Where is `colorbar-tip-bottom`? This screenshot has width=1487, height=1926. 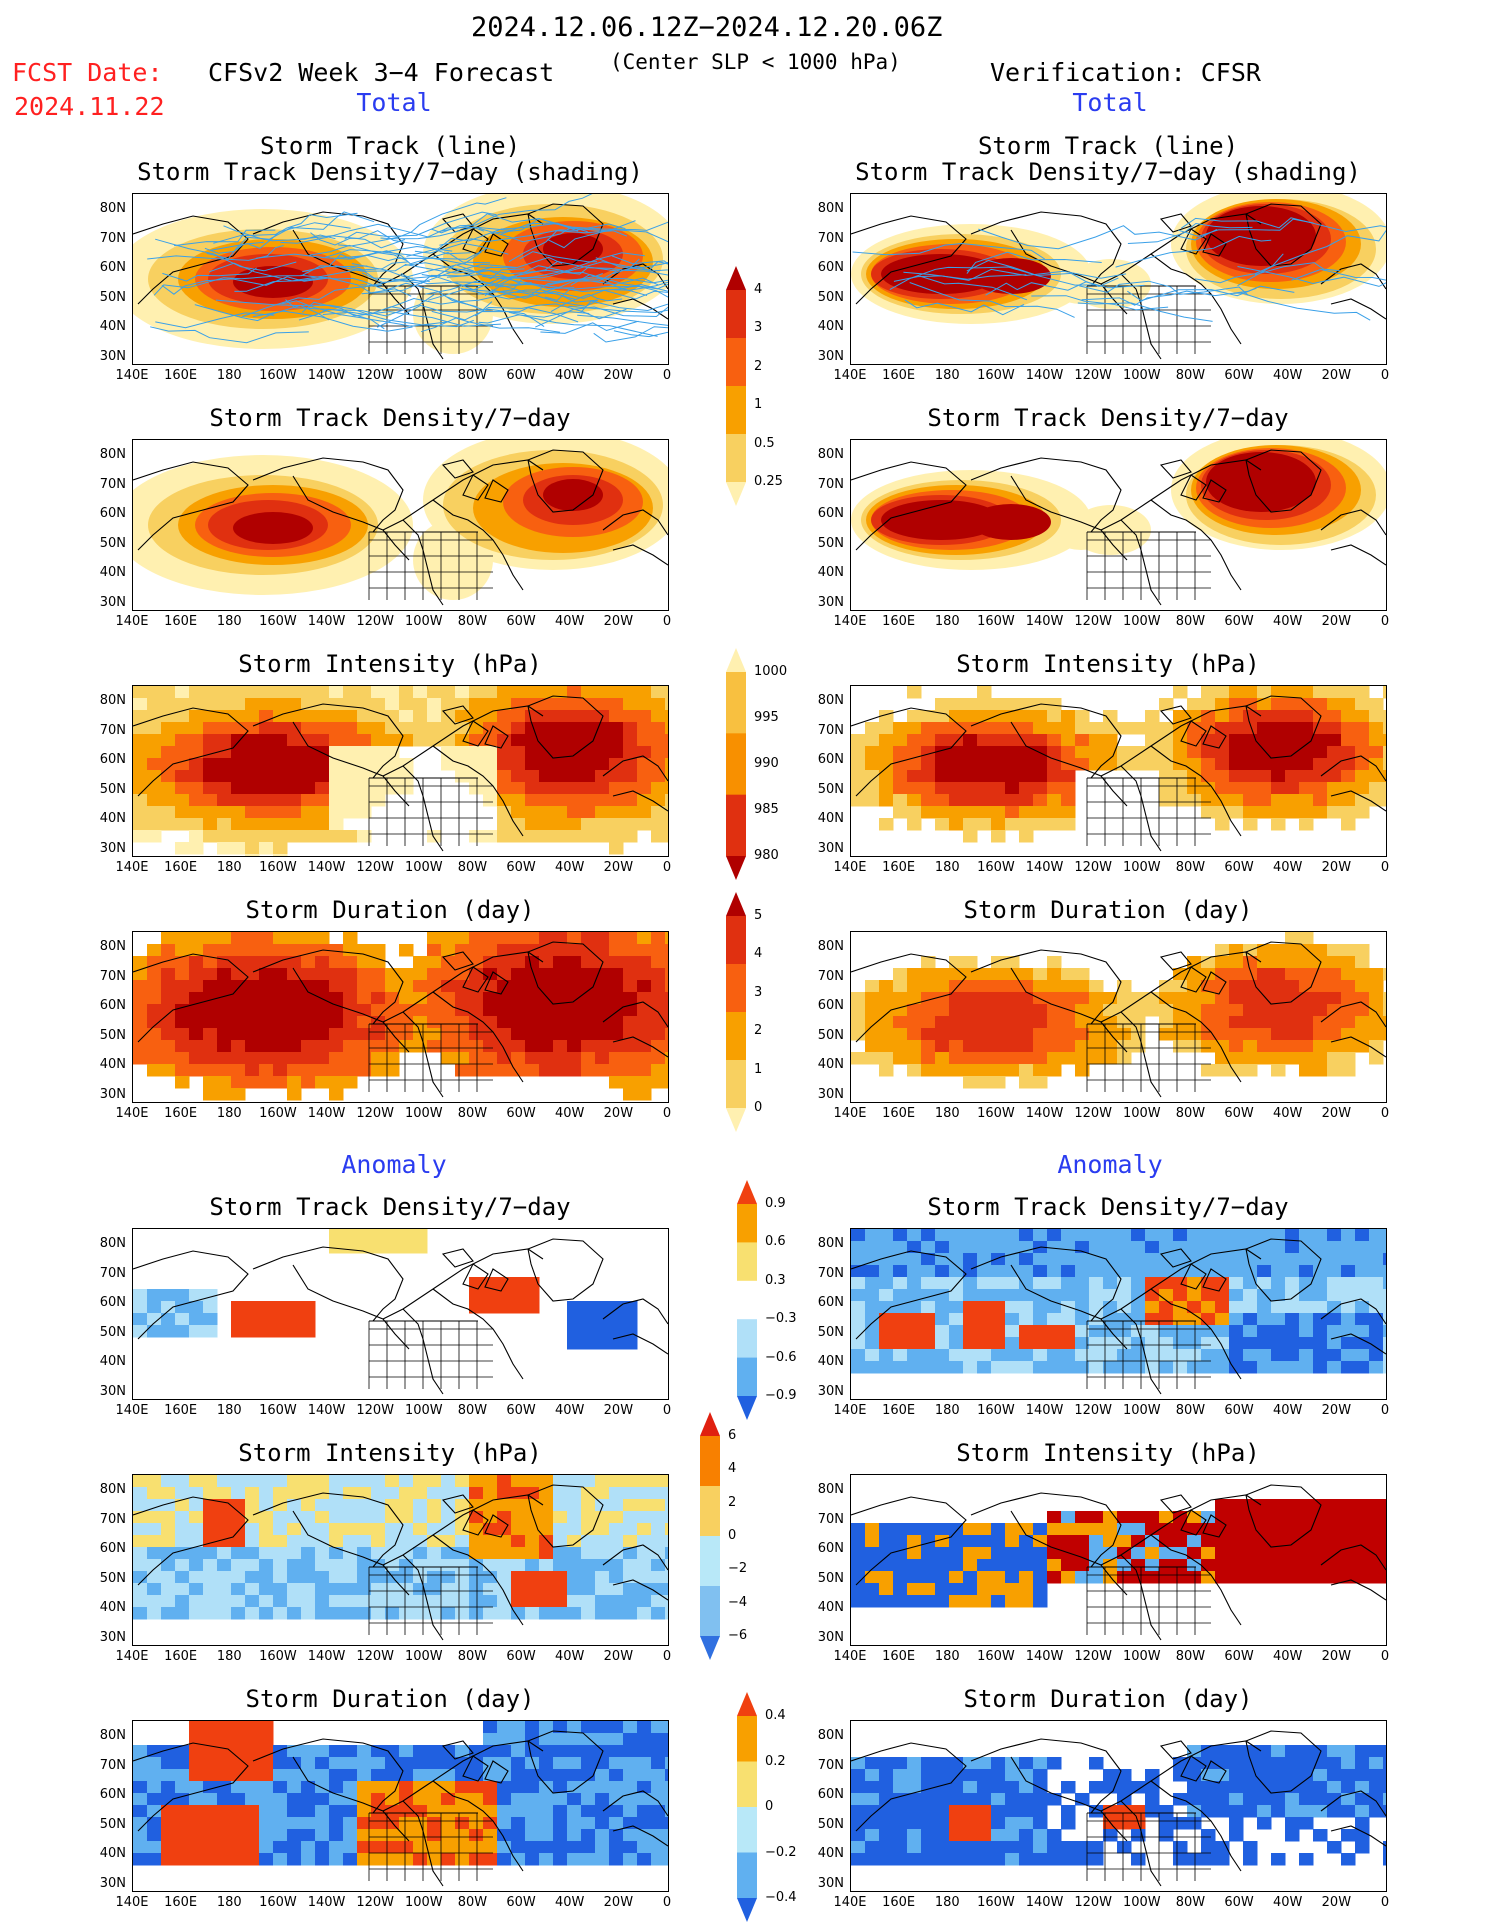 colorbar-tip-bottom is located at coordinates (736, 1120).